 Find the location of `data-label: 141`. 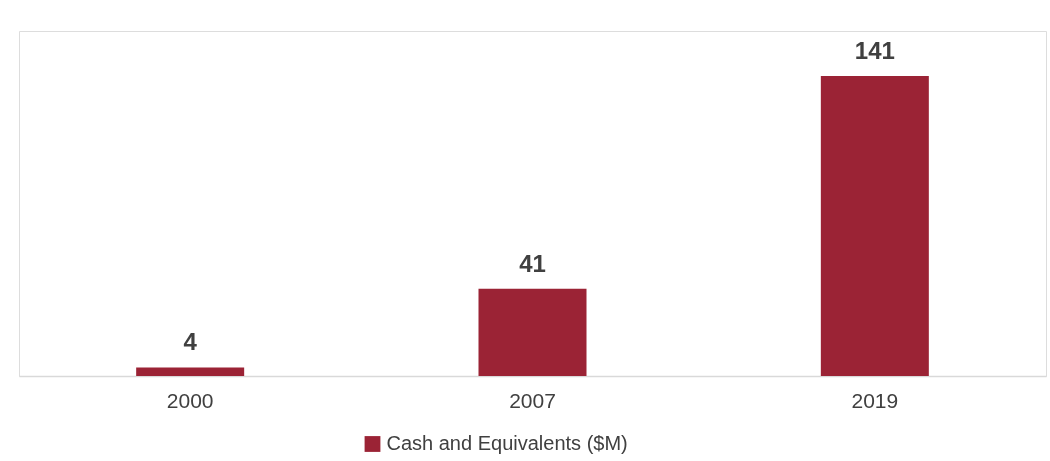

data-label: 141 is located at coordinates (874, 50).